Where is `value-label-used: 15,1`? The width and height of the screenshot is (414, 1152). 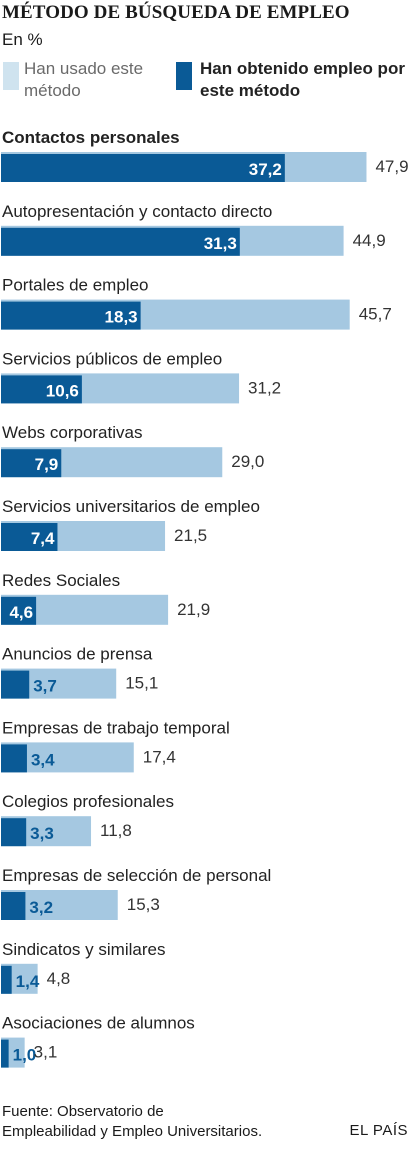 value-label-used: 15,1 is located at coordinates (141, 683).